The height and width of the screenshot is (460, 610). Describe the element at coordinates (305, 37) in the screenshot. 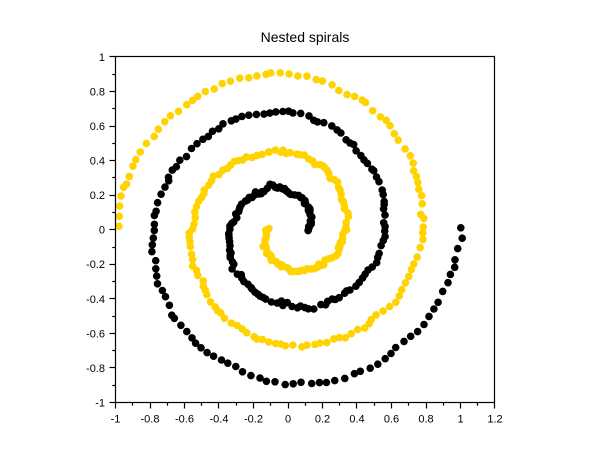

I see `svg-text: Nested spirals` at that location.